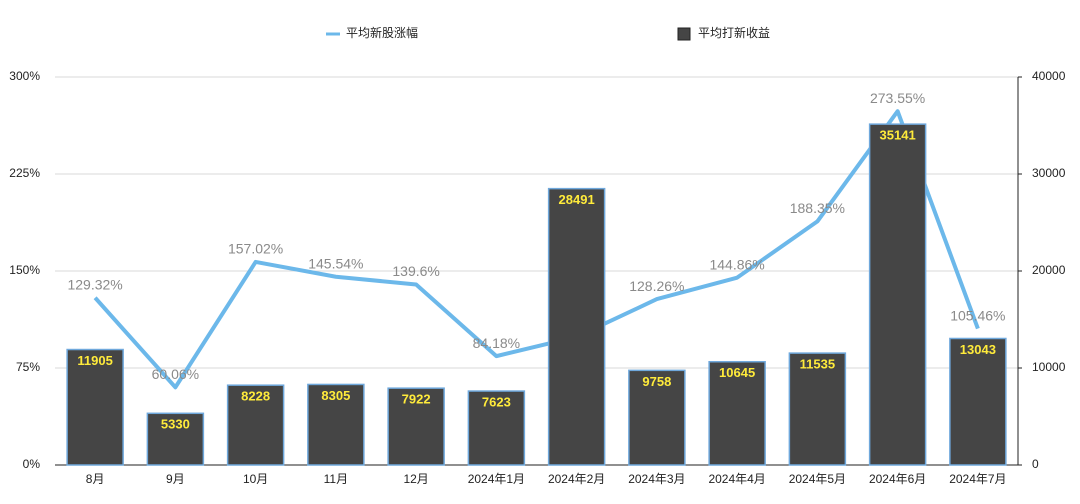 The width and height of the screenshot is (1080, 504). I want to click on bar-value-label: 13043, so click(978, 349).